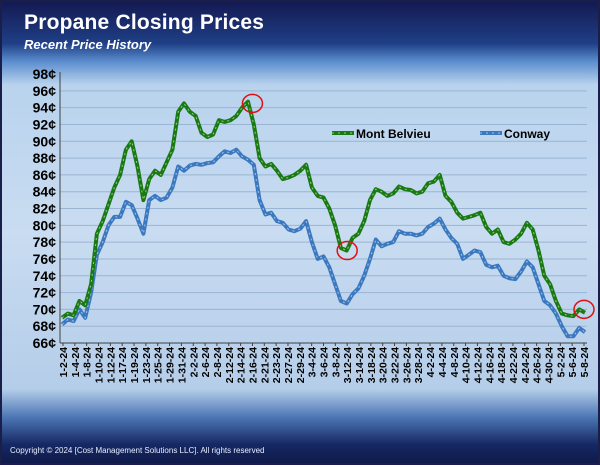 Image resolution: width=600 pixels, height=467 pixels. Describe the element at coordinates (45, 141) in the screenshot. I see `y-tick-label: 90¢` at that location.